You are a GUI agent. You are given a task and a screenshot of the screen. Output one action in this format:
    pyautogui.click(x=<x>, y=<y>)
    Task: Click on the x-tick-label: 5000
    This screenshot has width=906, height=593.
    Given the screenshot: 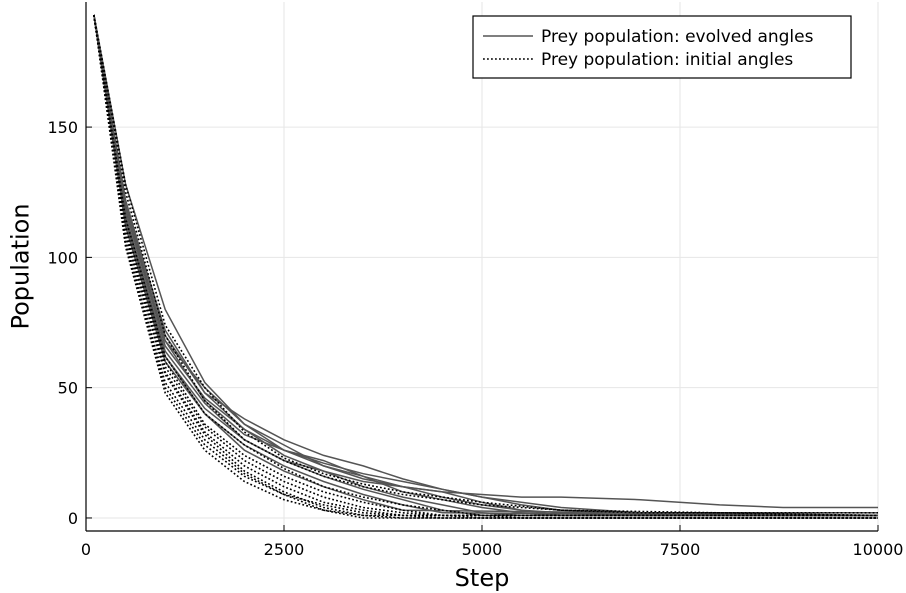 What is the action you would take?
    pyautogui.click(x=482, y=549)
    